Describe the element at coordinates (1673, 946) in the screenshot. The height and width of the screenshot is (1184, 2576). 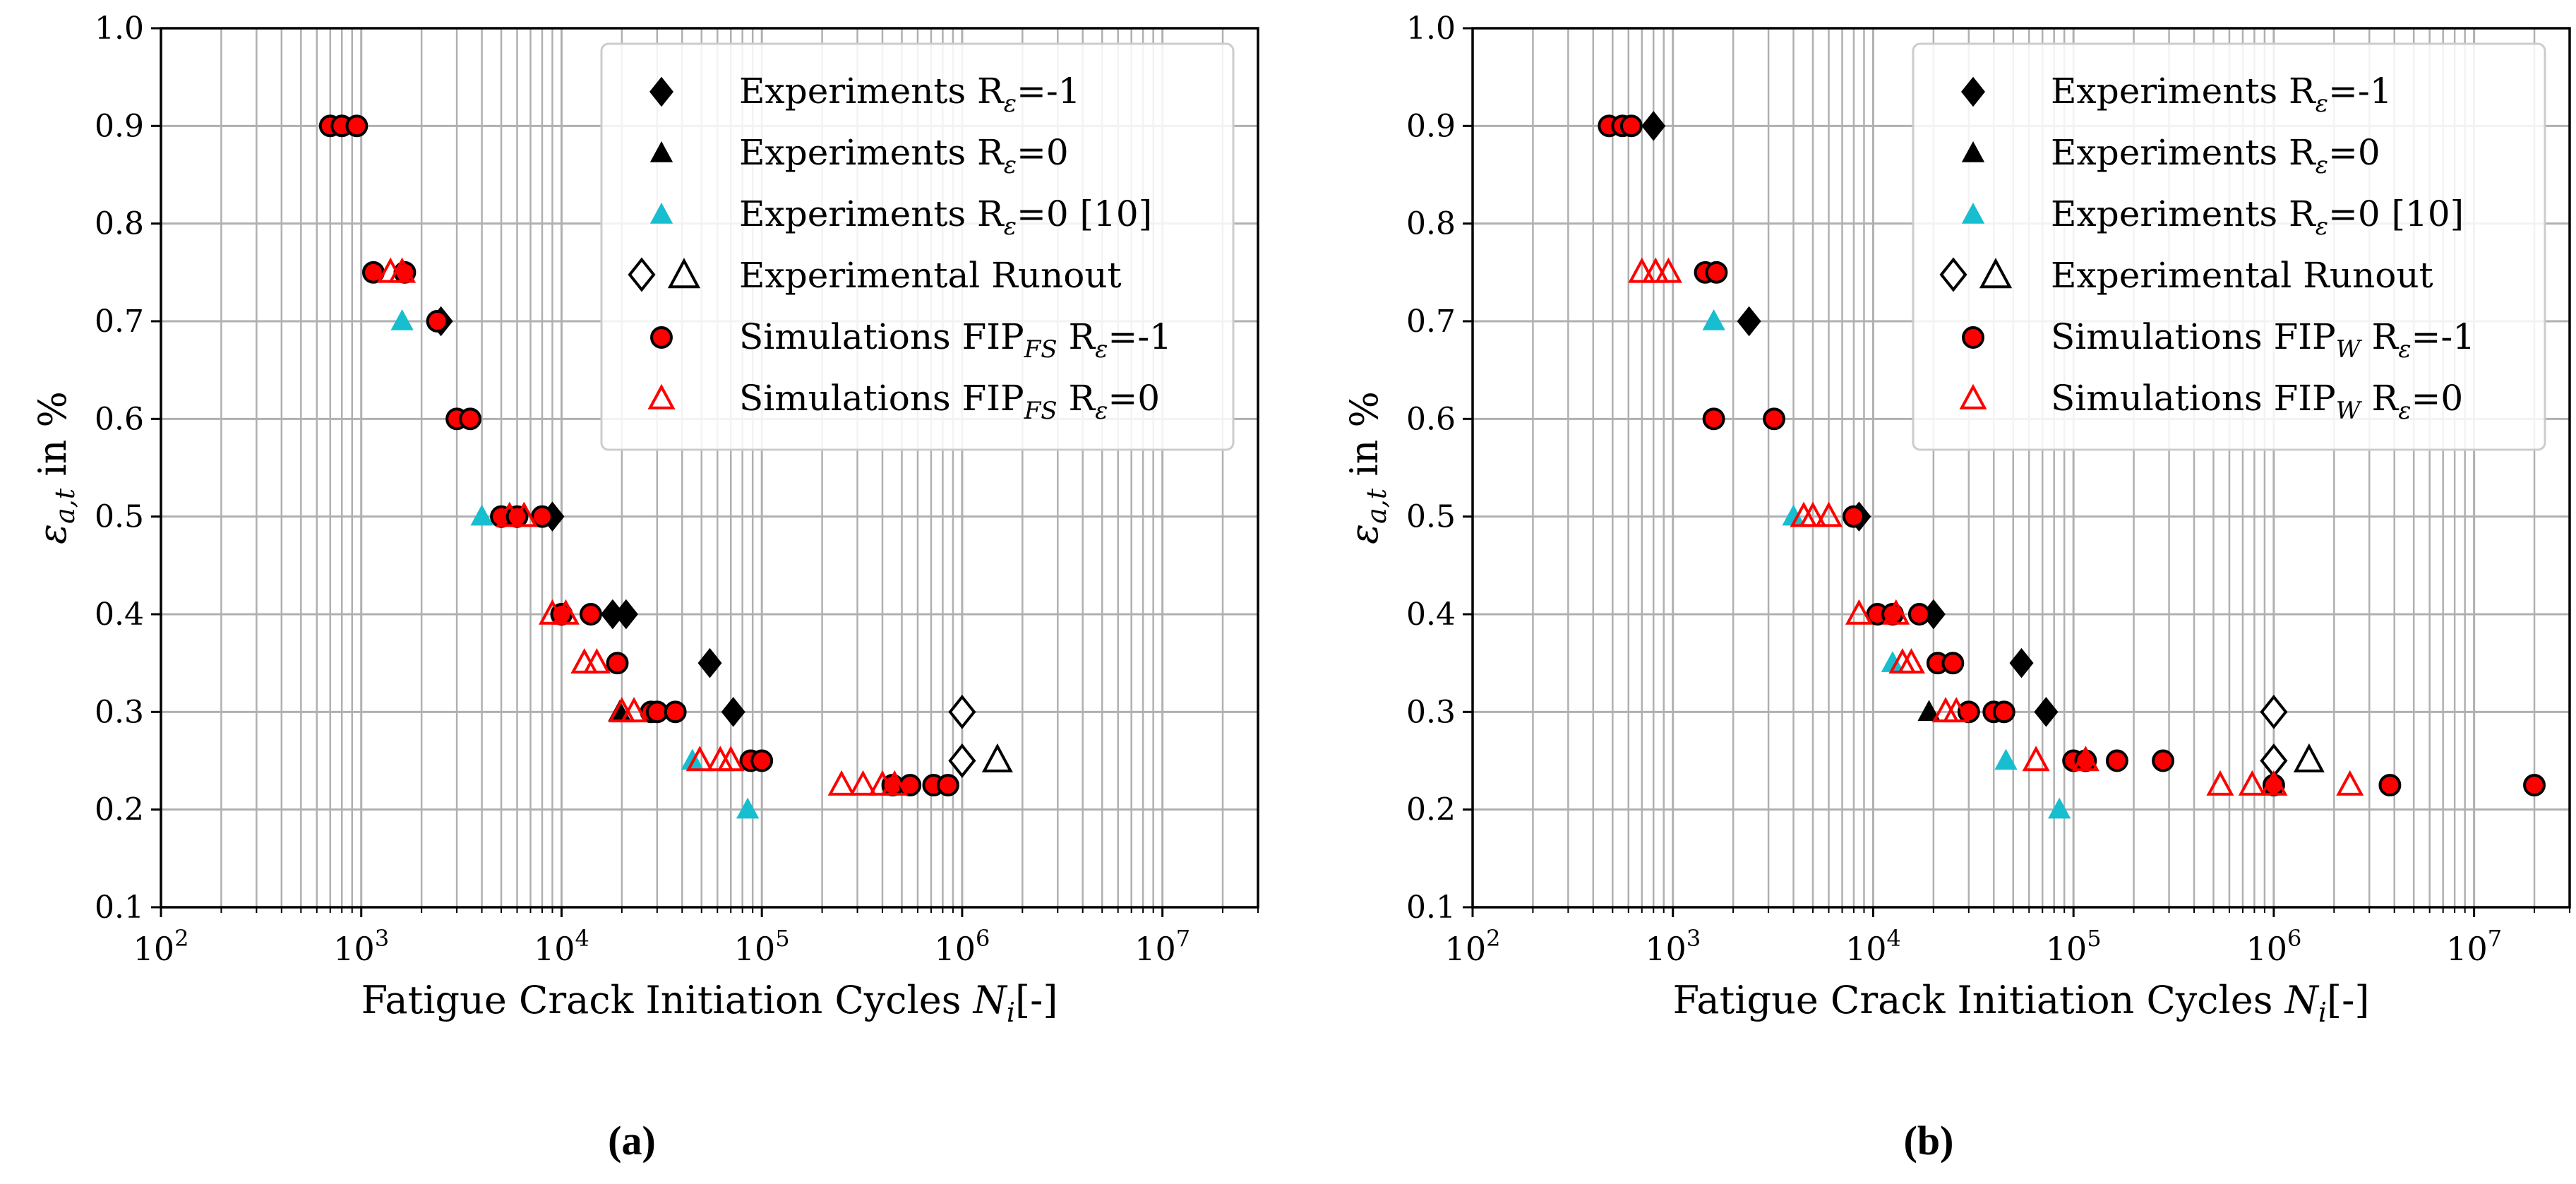
I see `x-tick-label: 10³` at that location.